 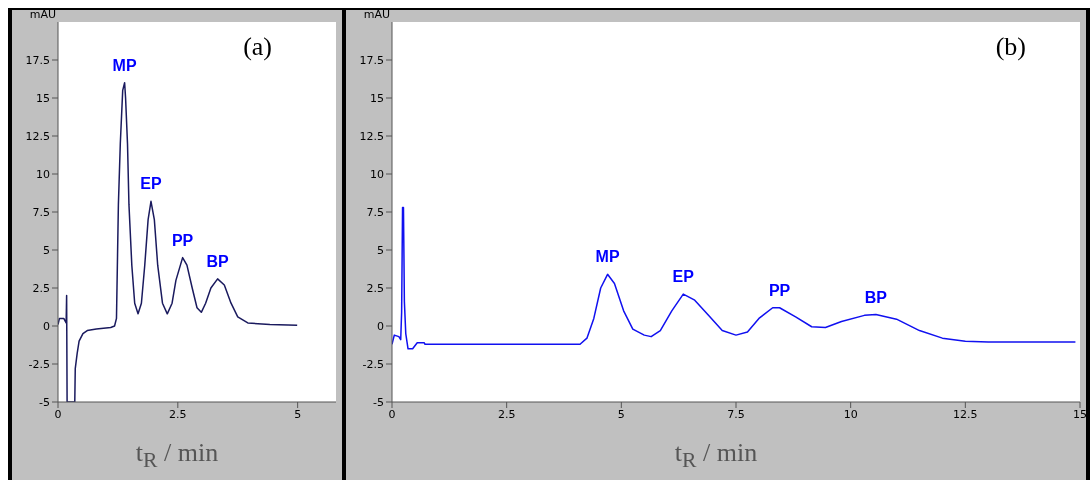 What do you see at coordinates (736, 414) in the screenshot?
I see `x-tick-label: 7.5` at bounding box center [736, 414].